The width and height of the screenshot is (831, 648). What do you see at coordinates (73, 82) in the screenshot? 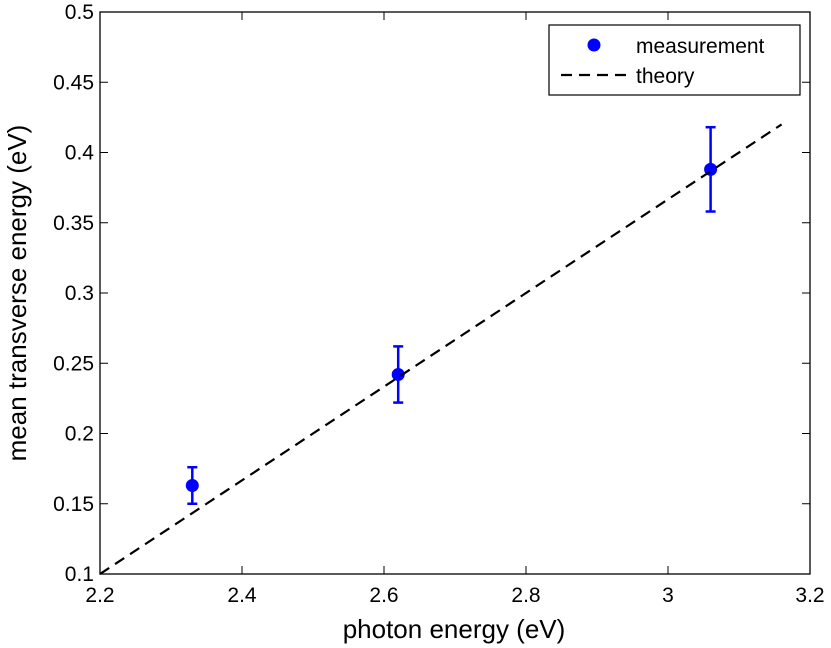
I see `y-tick-label: 0.45` at bounding box center [73, 82].